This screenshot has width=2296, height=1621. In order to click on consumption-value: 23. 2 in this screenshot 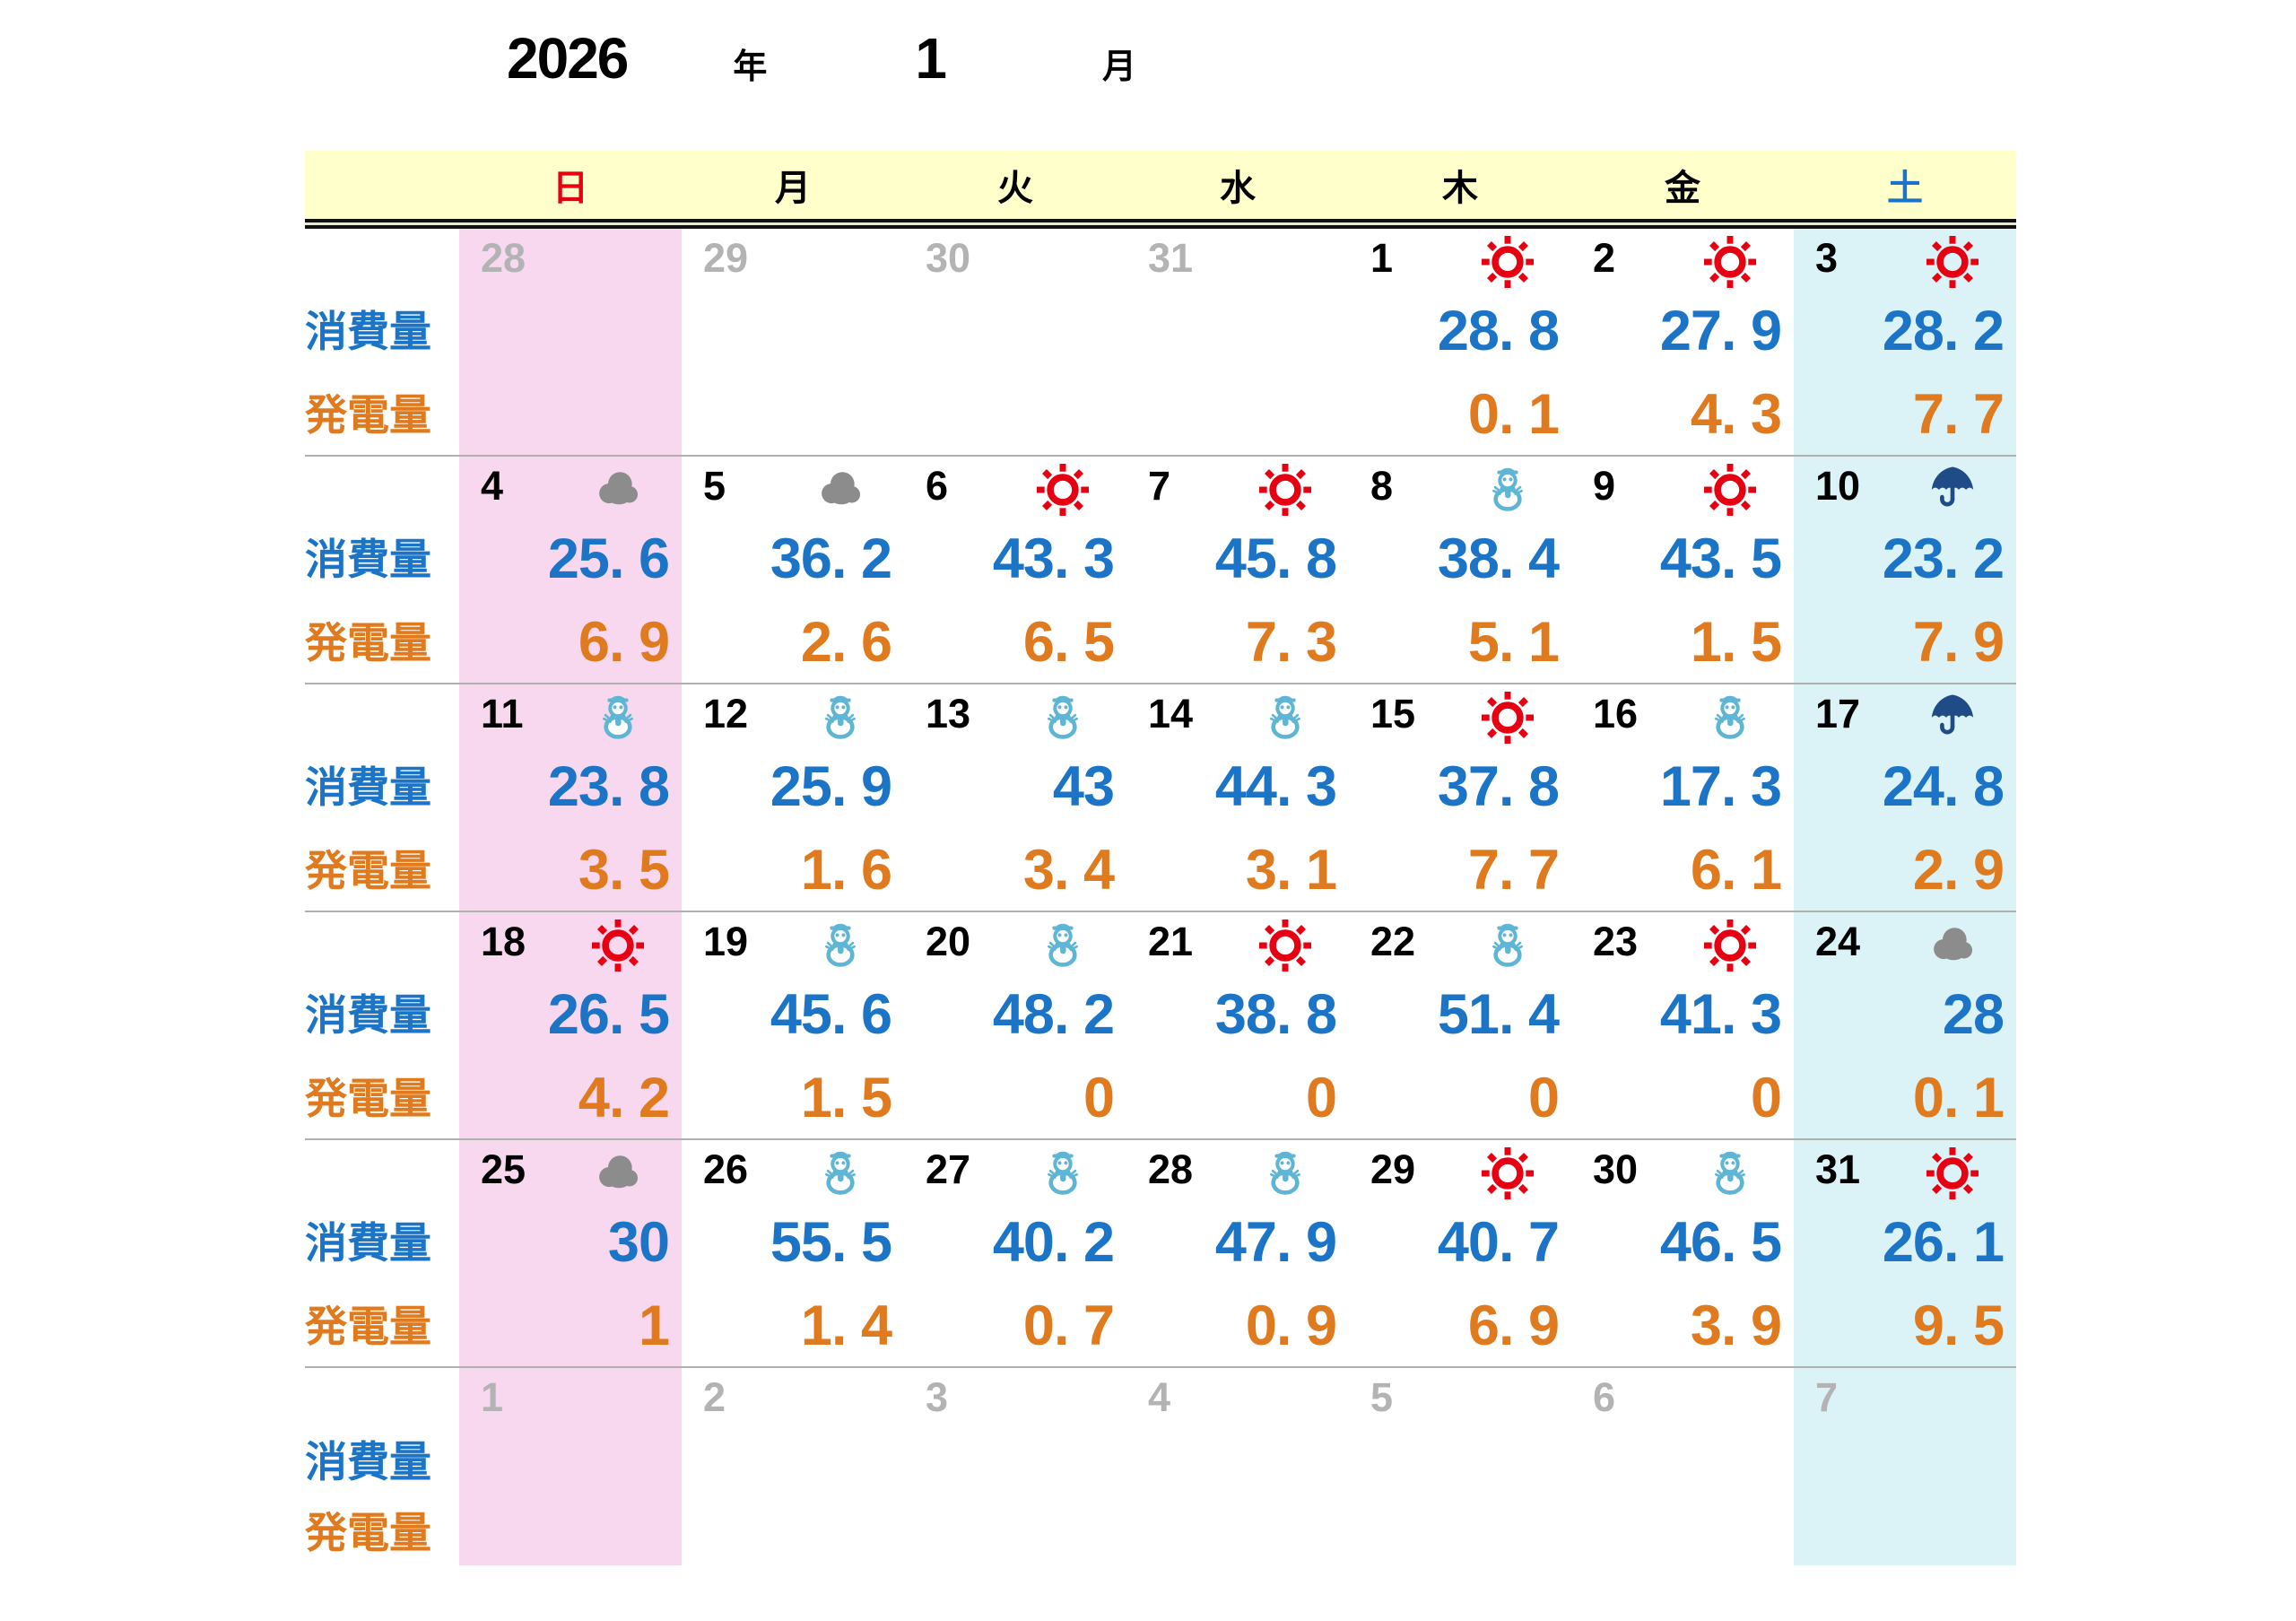, I will do `click(1943, 558)`.